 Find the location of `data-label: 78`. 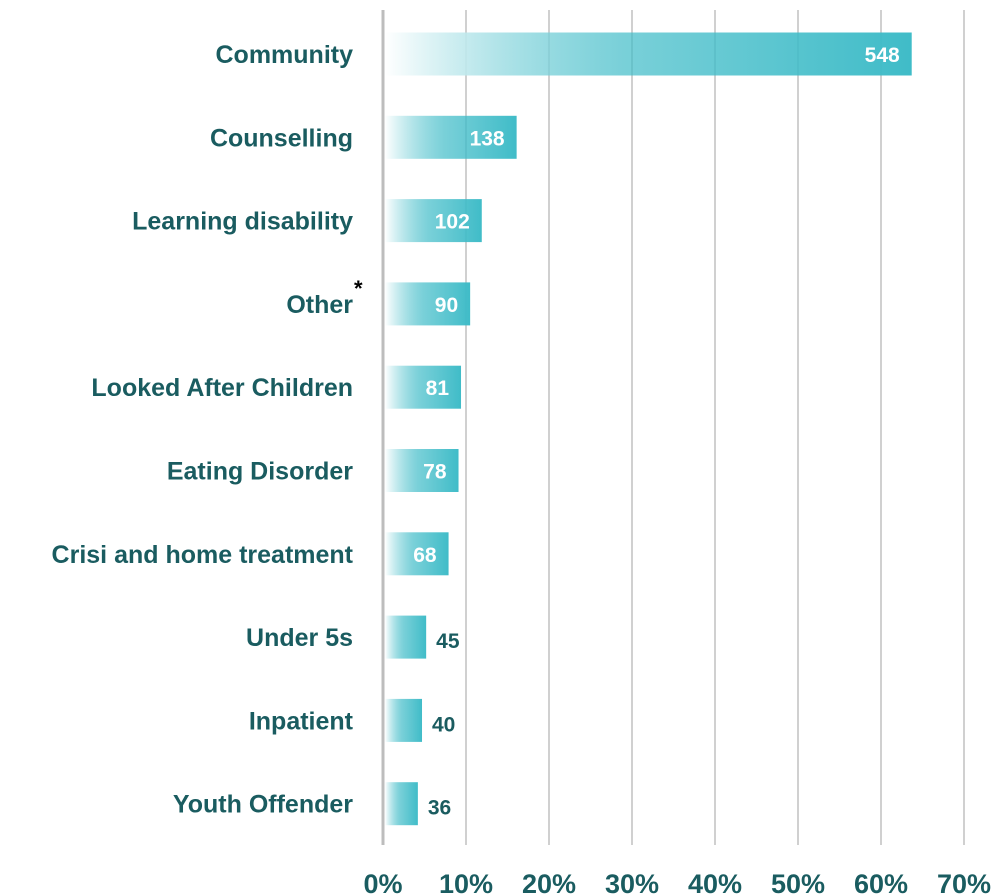

data-label: 78 is located at coordinates (435, 472).